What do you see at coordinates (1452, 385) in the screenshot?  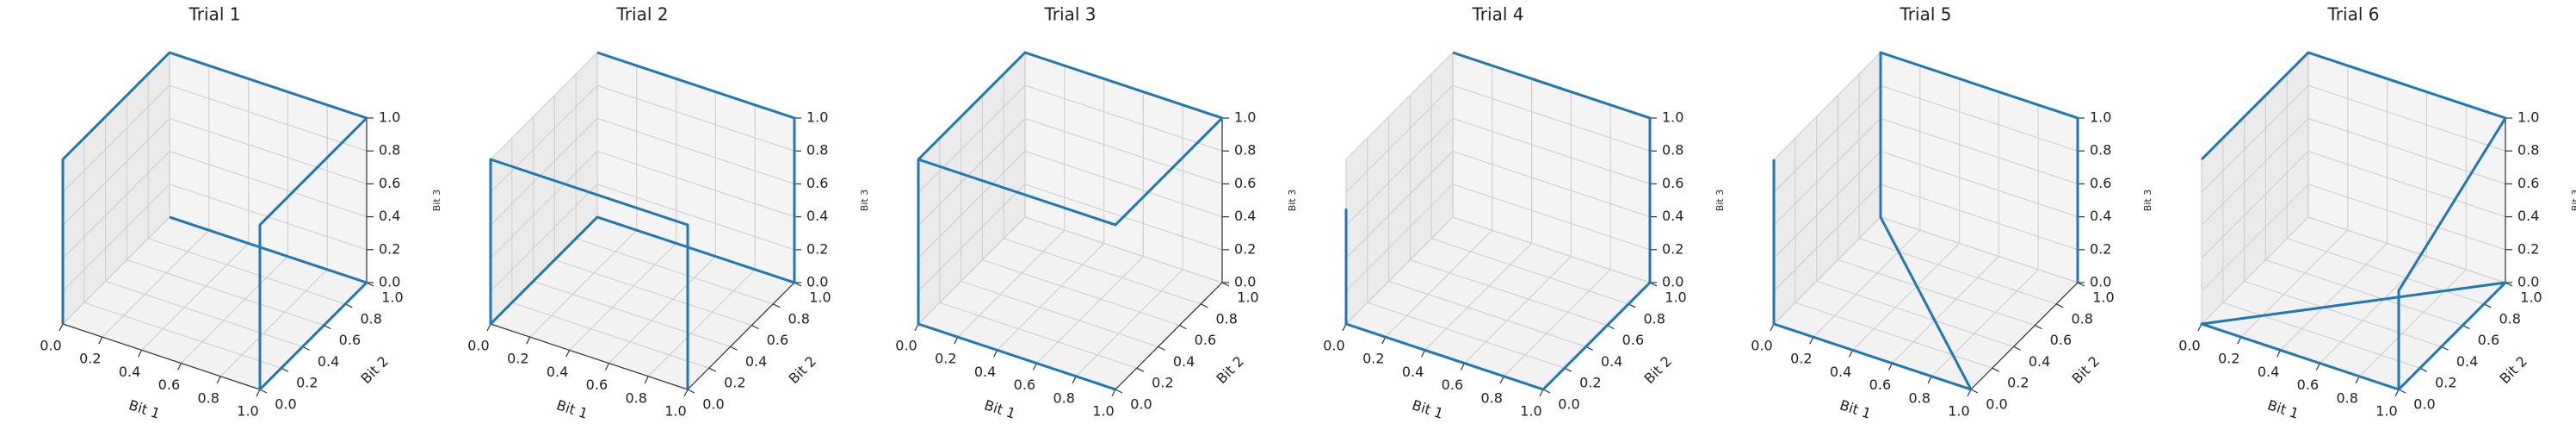 I see `x-tick-label: 0.6` at bounding box center [1452, 385].